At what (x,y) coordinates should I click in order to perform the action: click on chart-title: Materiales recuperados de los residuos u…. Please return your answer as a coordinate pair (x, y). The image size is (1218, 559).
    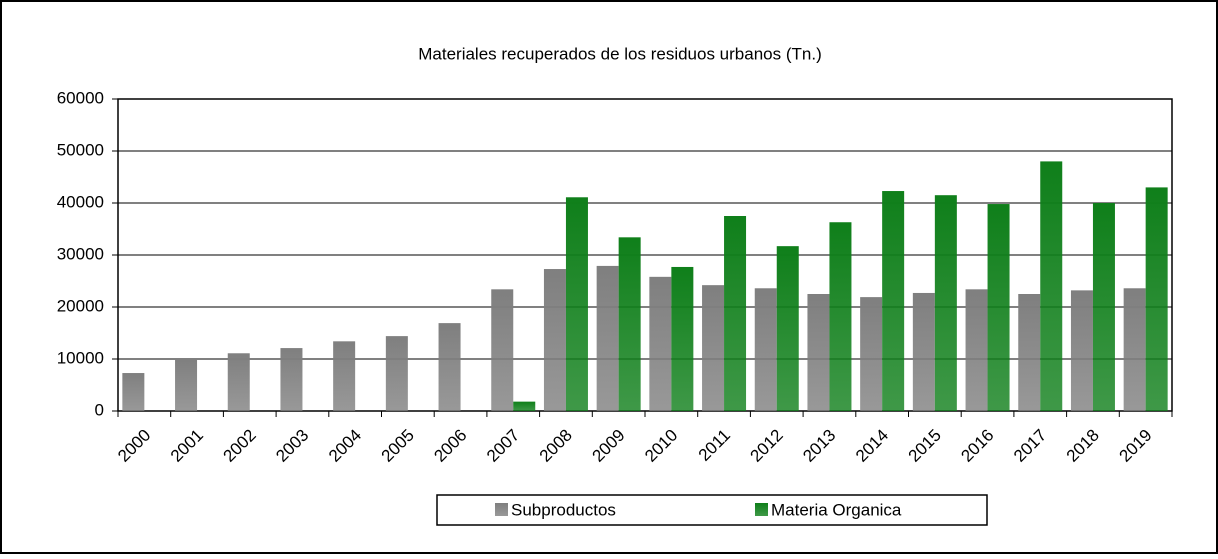
    Looking at the image, I should click on (619, 53).